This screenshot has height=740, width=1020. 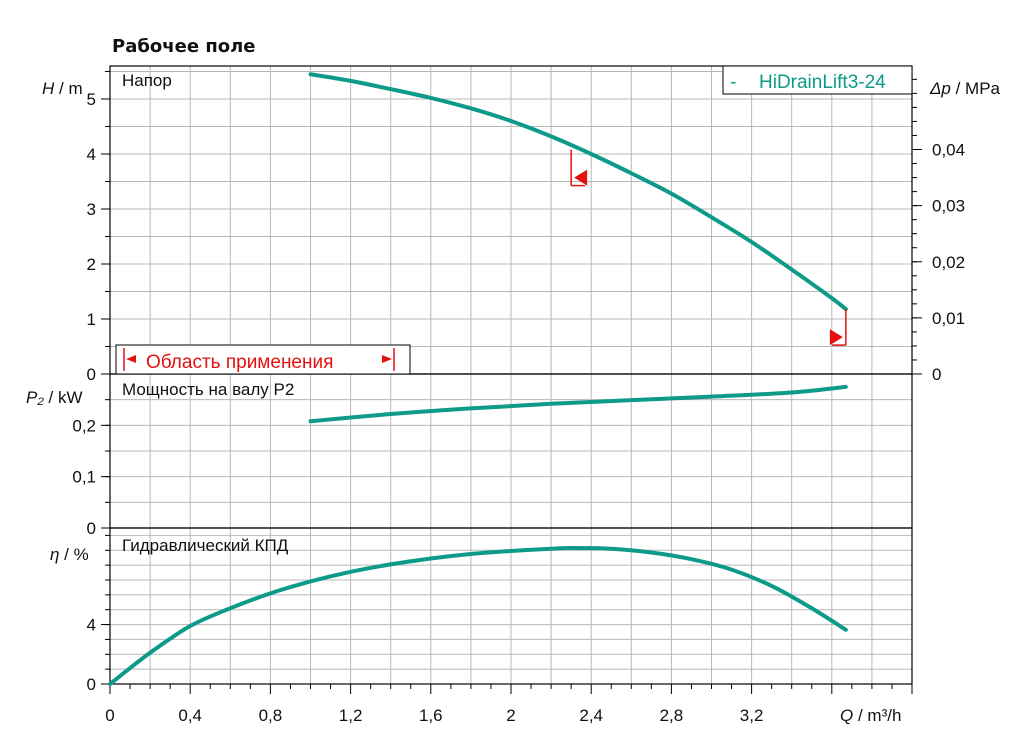 What do you see at coordinates (184, 46) in the screenshot?
I see `chart-title: Рабочее поле` at bounding box center [184, 46].